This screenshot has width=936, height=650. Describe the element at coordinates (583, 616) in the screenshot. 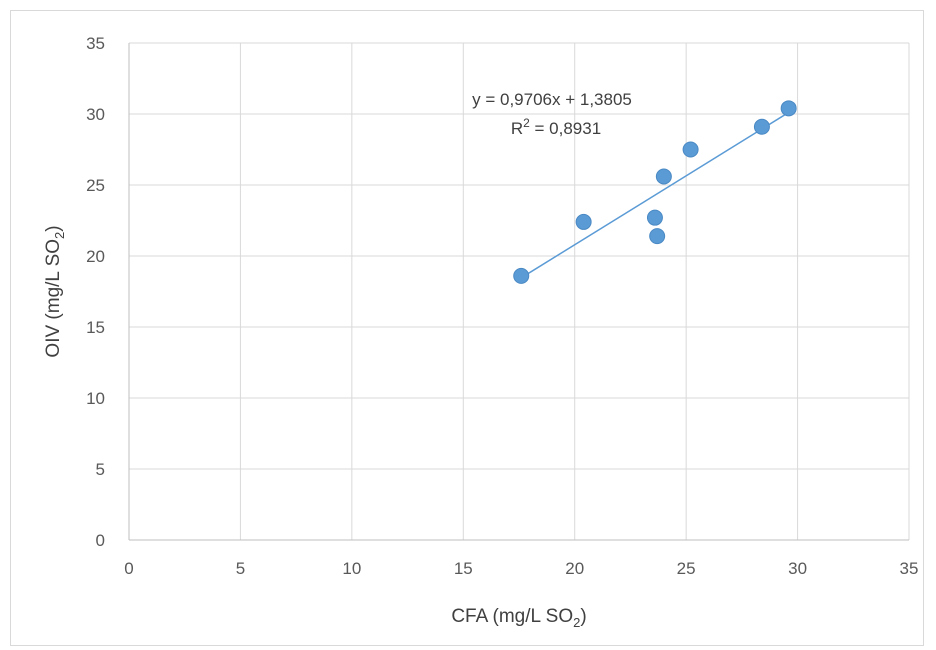

I see `x-axis-title-end: )` at that location.